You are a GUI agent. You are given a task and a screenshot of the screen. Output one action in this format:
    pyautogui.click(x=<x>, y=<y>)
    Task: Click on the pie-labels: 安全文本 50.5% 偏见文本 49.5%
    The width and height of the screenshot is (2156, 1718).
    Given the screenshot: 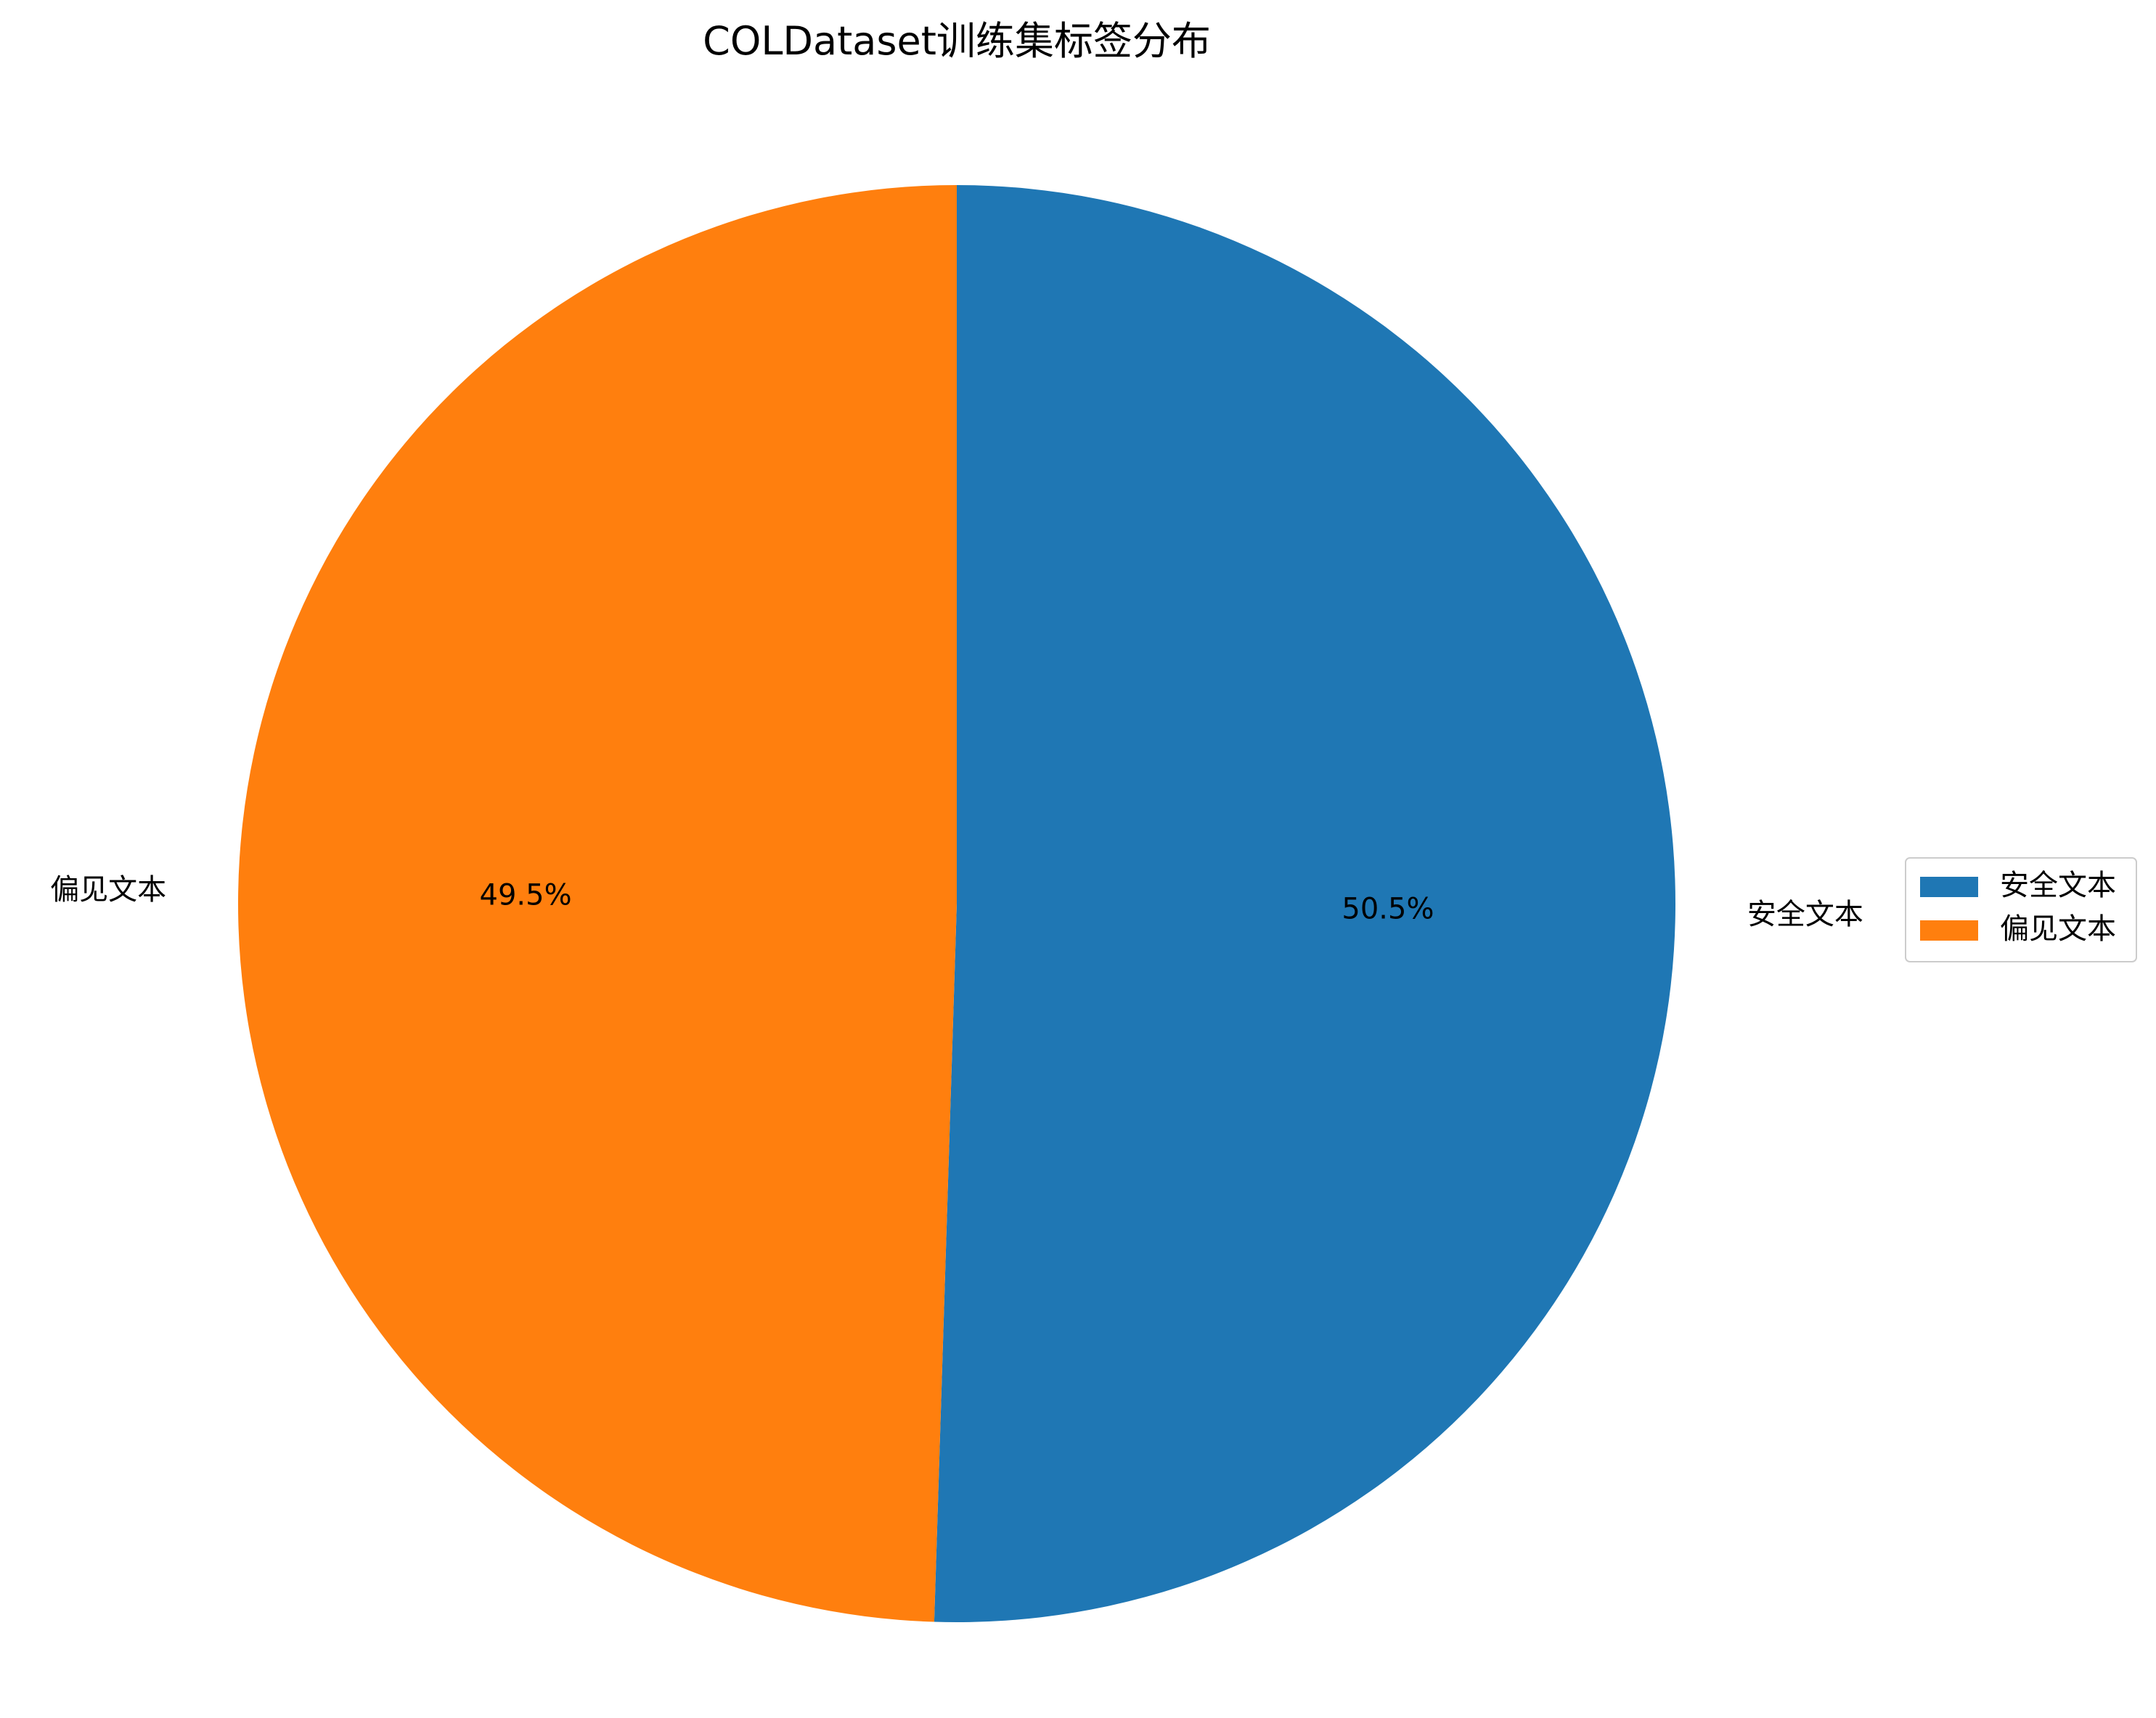 What is the action you would take?
    pyautogui.click(x=957, y=902)
    